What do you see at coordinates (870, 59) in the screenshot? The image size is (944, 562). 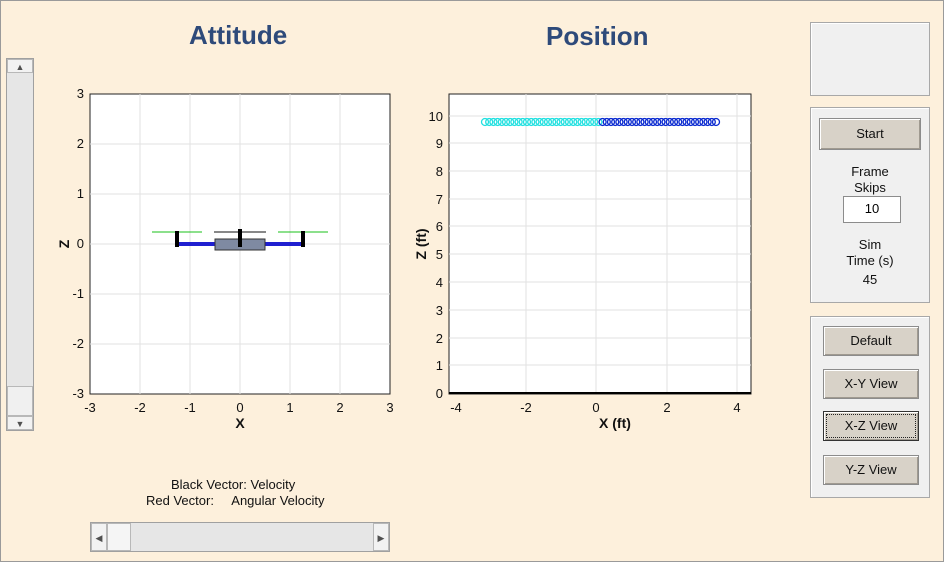 I see `blank-panel` at bounding box center [870, 59].